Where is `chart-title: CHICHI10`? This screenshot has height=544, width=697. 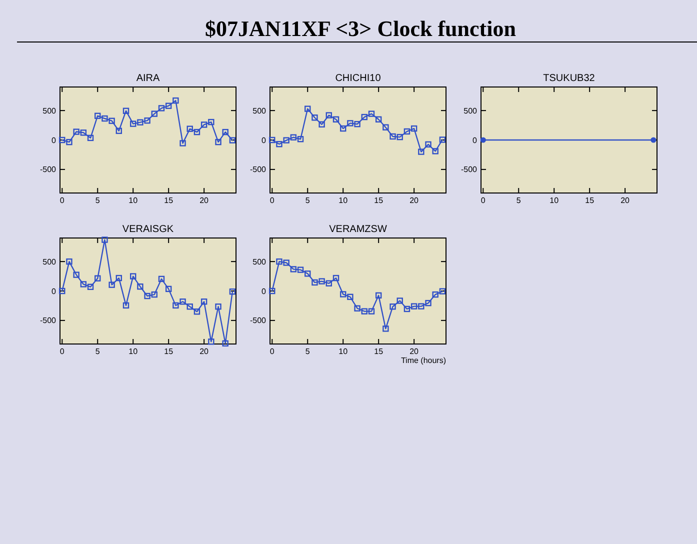
chart-title: CHICHI10 is located at coordinates (358, 78).